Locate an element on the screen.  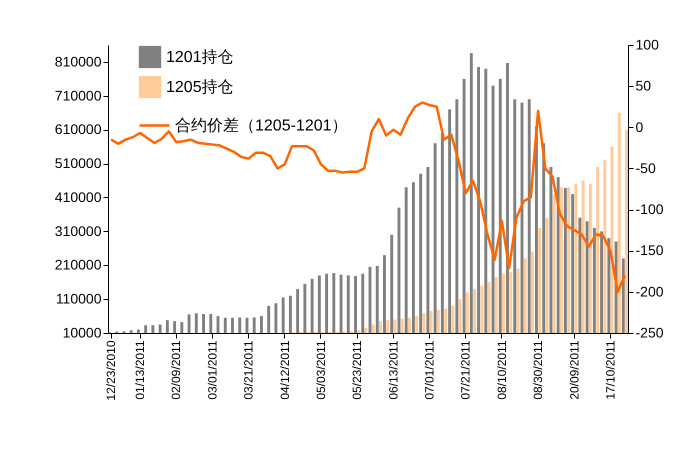
y-tick-label: 310000 is located at coordinates (78, 230).